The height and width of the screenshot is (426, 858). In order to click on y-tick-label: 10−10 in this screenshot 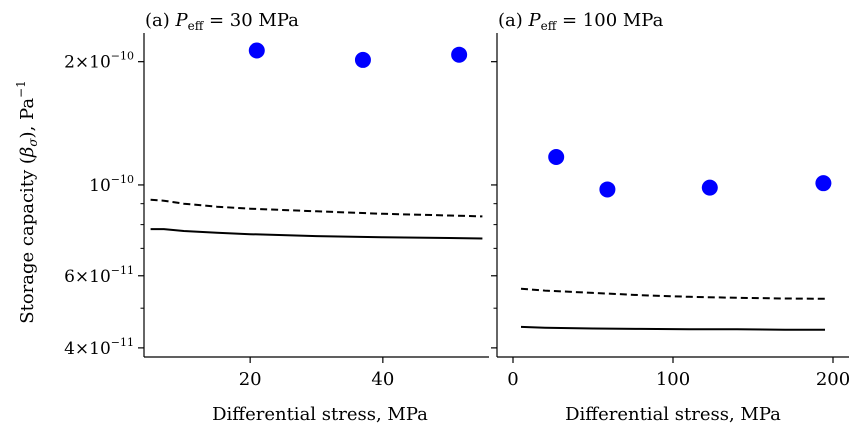, I will do `click(111, 184)`.